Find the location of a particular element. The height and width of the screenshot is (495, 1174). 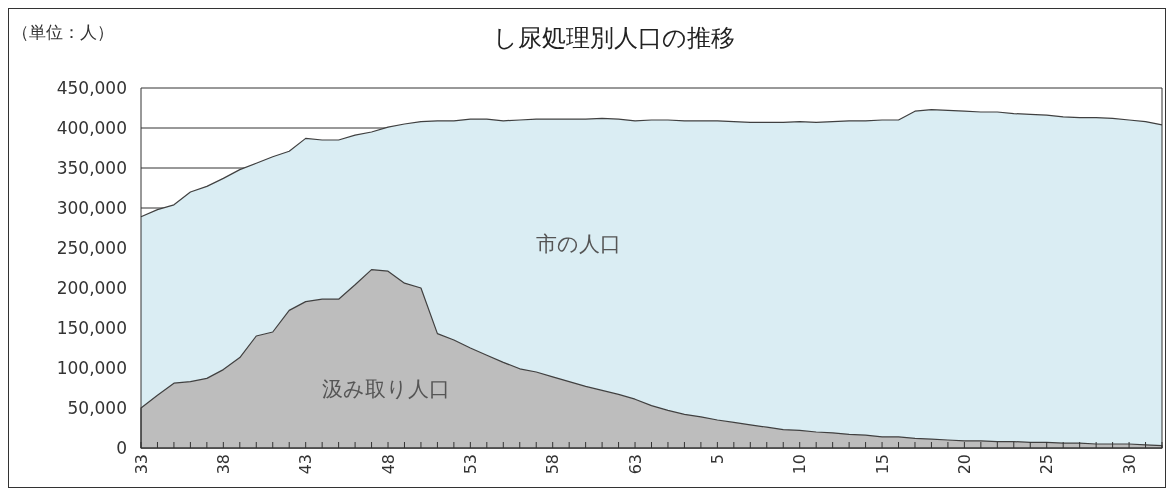

series-label: 汲み取り人口 is located at coordinates (386, 388).